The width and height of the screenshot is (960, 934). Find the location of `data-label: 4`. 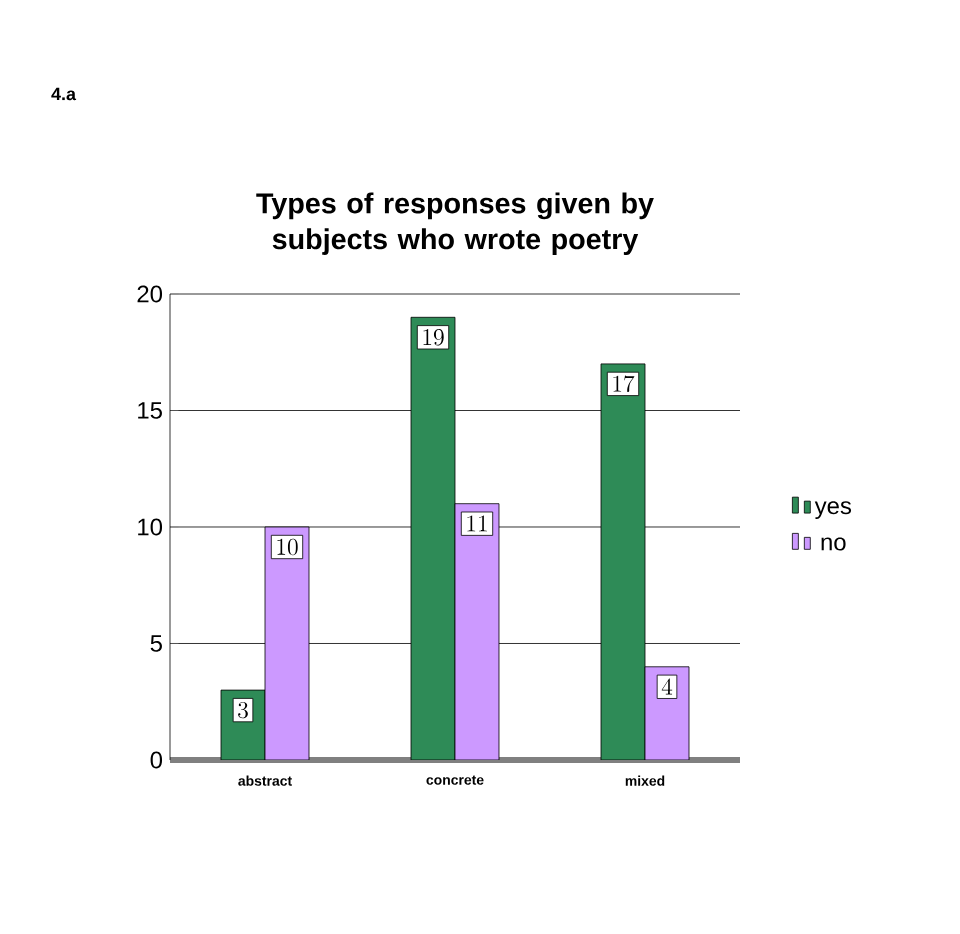

data-label: 4 is located at coordinates (667, 686).